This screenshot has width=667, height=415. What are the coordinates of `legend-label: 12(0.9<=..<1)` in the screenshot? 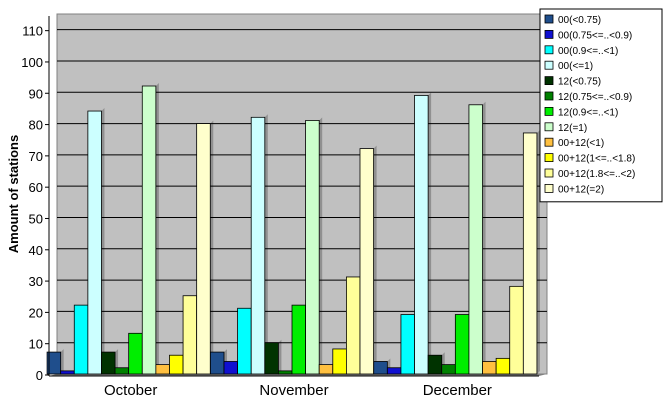 It's located at (588, 112).